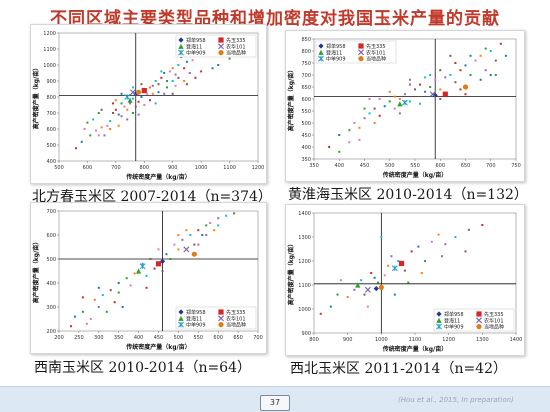 This screenshot has width=550, height=412. What do you see at coordinates (306, 64) in the screenshot?
I see `y-tick-label: 750` at bounding box center [306, 64].